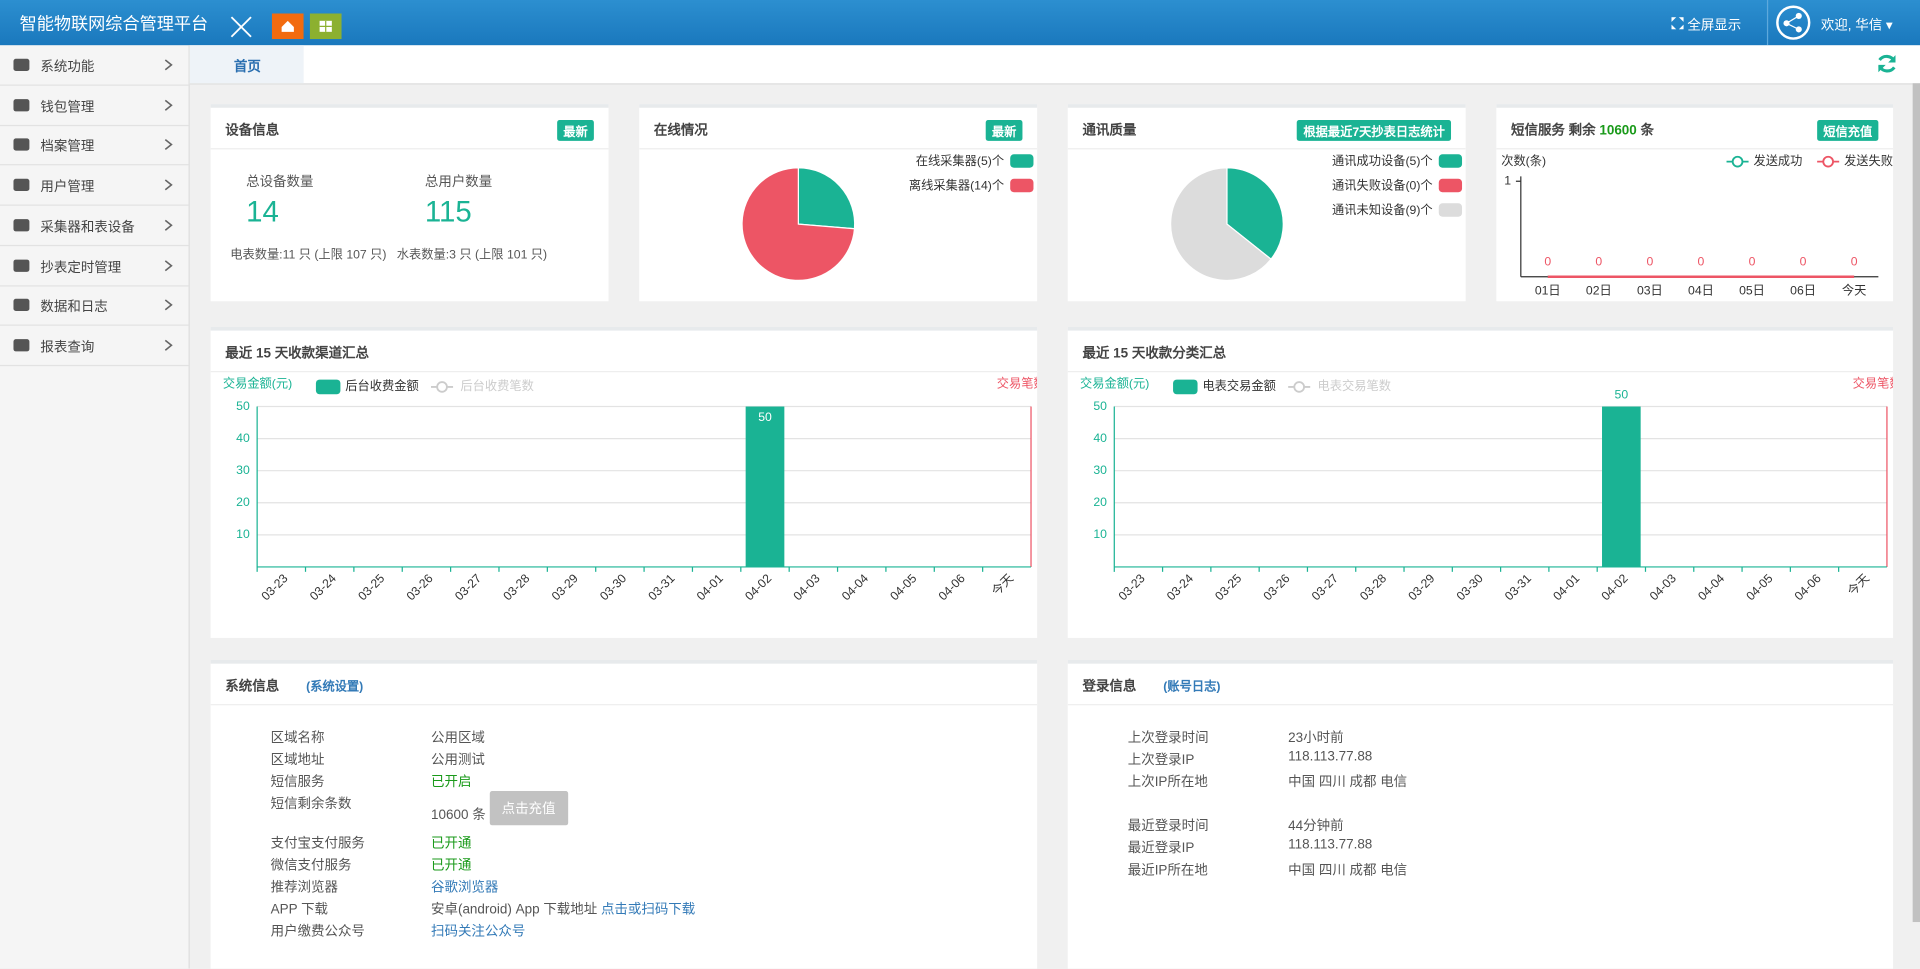 Image resolution: width=1920 pixels, height=969 pixels. I want to click on close-menu, so click(241, 27).